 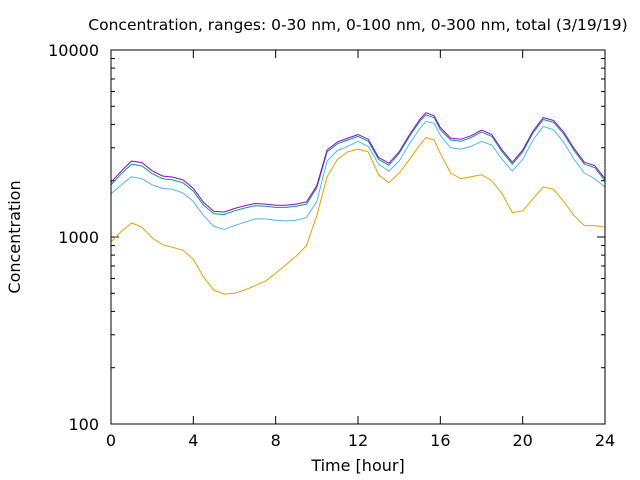 I want to click on x-tick-label: 4, so click(x=193, y=440).